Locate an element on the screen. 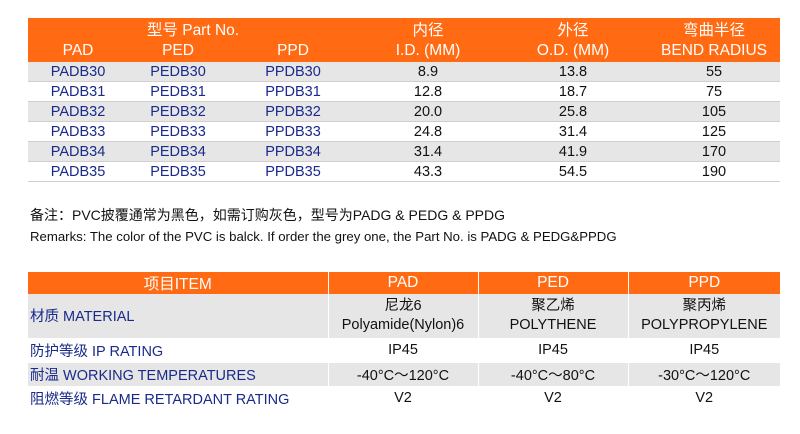  cell-pad: IP45 is located at coordinates (403, 350).